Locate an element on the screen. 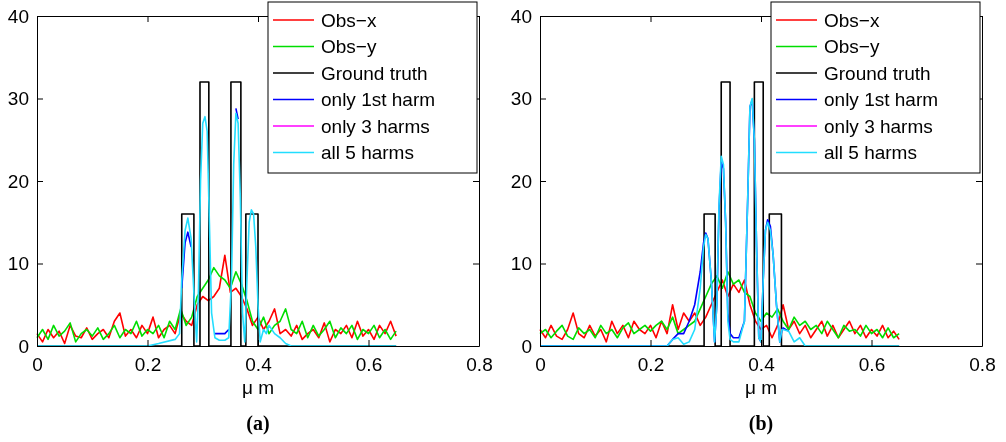  text: (a) is located at coordinates (258, 423).